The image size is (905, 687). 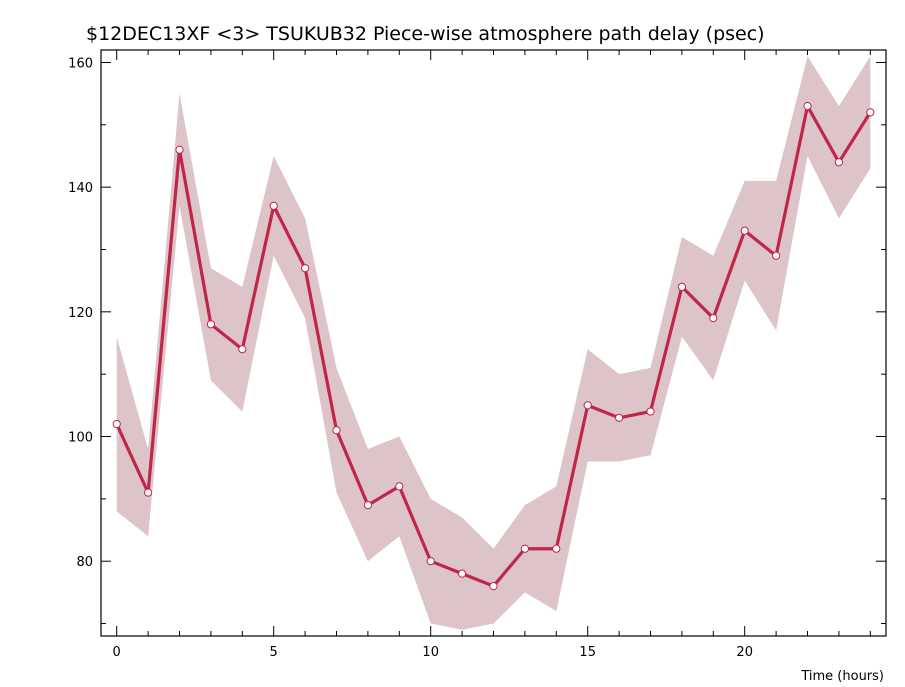 I want to click on x-axis-label: Time (hours), so click(x=842, y=676).